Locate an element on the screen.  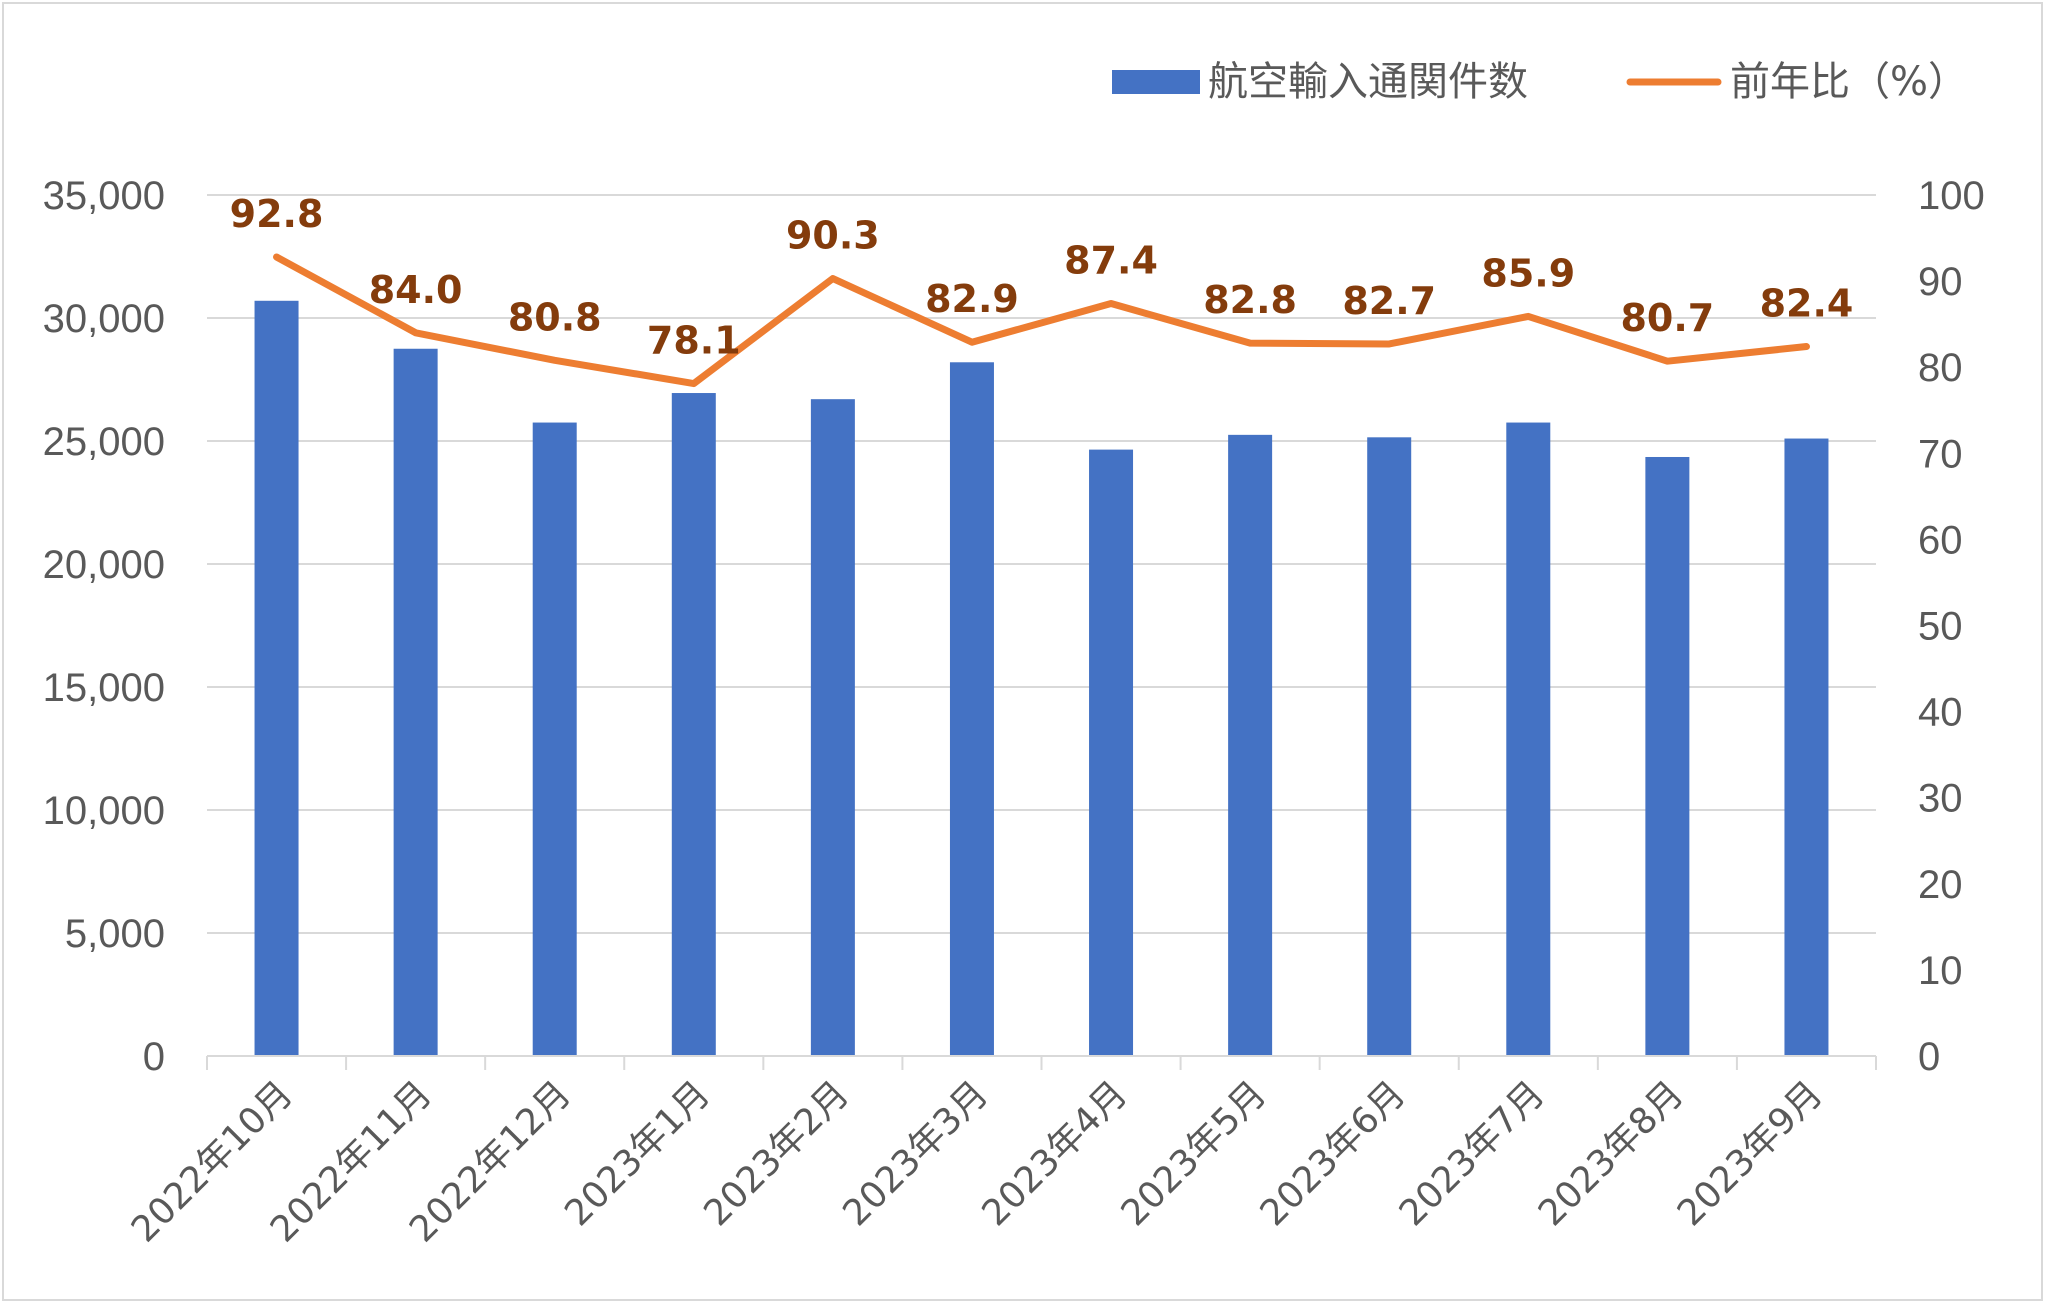
right-axis-tick-label: 60 is located at coordinates (1940, 540).